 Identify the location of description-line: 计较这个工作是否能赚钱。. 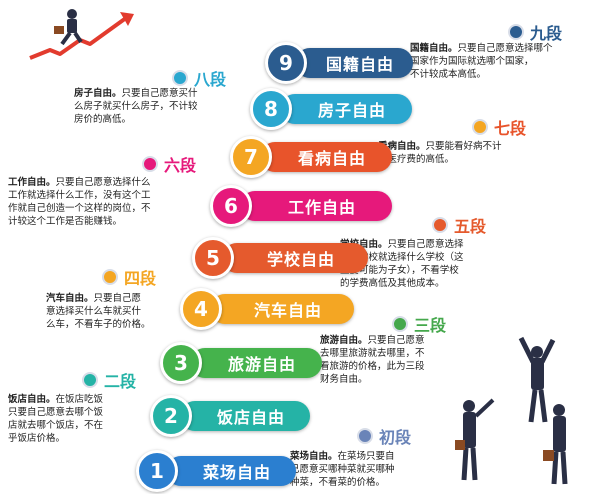
(65, 221).